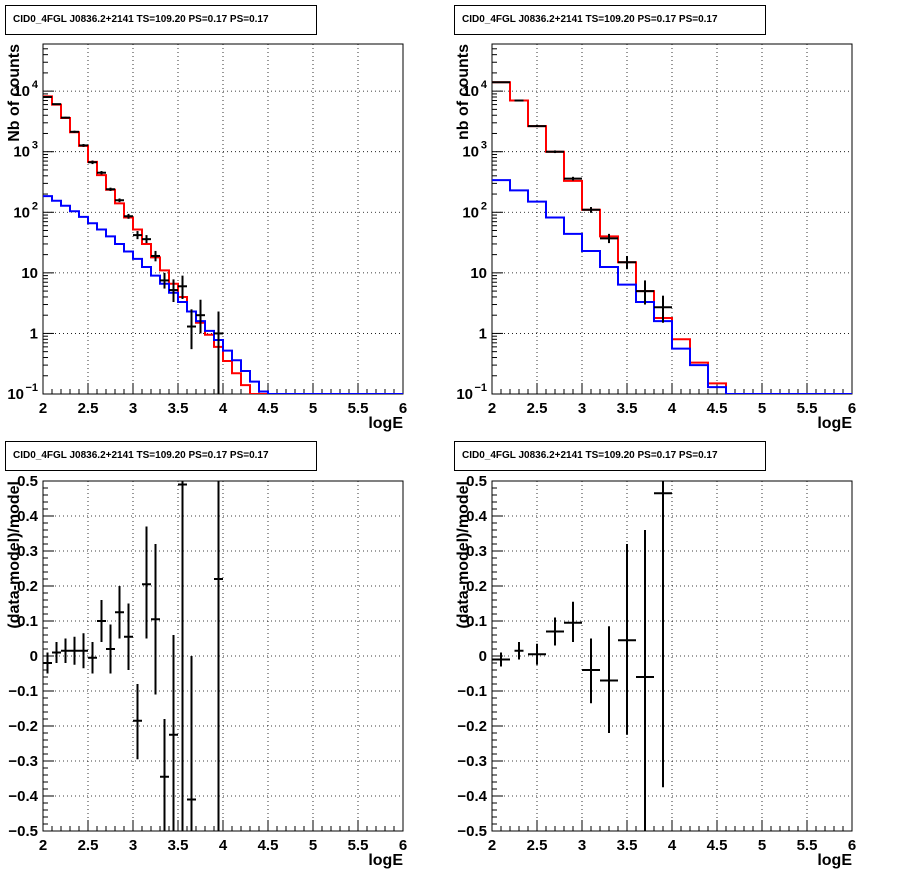 This screenshot has width=898, height=875. Describe the element at coordinates (23, 761) in the screenshot. I see `y-tick-label: −0.3` at that location.